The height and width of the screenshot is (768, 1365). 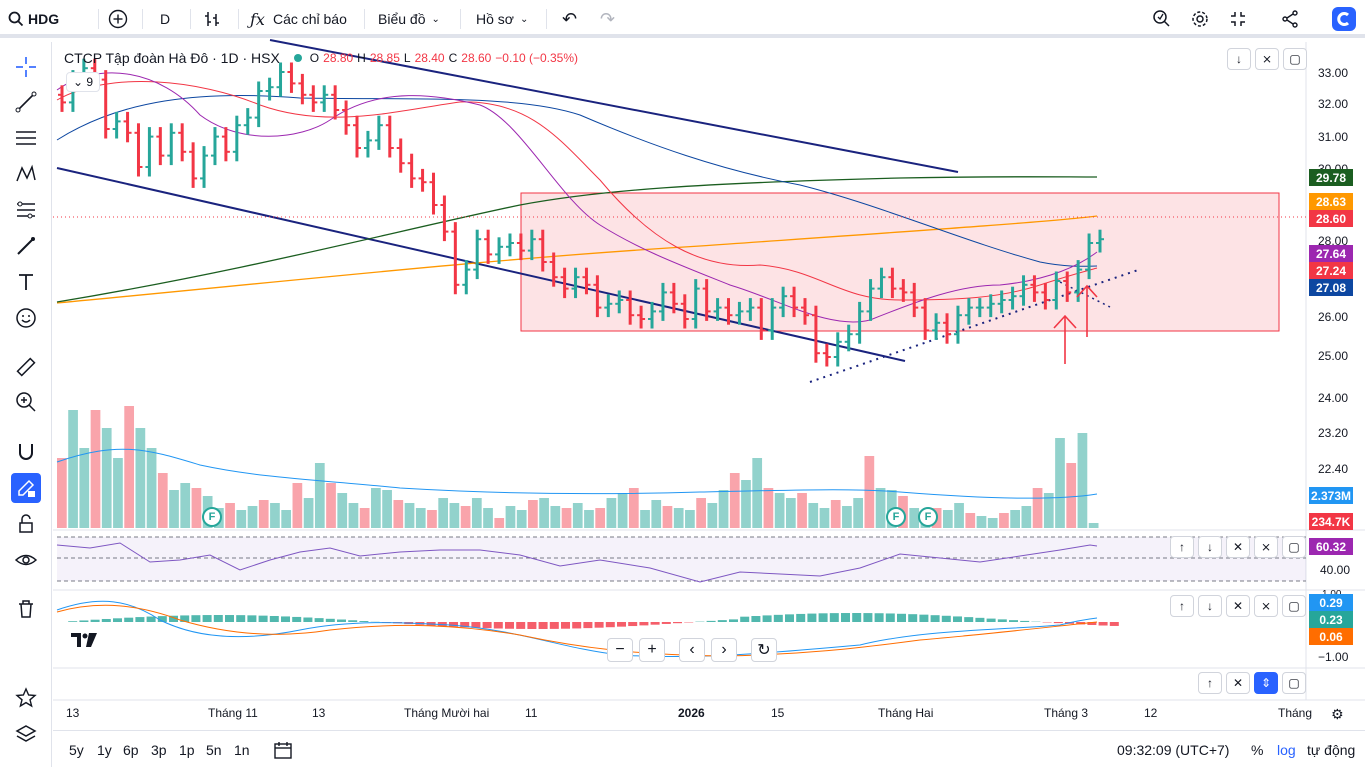 I want to click on close-icon: ✕, so click(x=1238, y=606).